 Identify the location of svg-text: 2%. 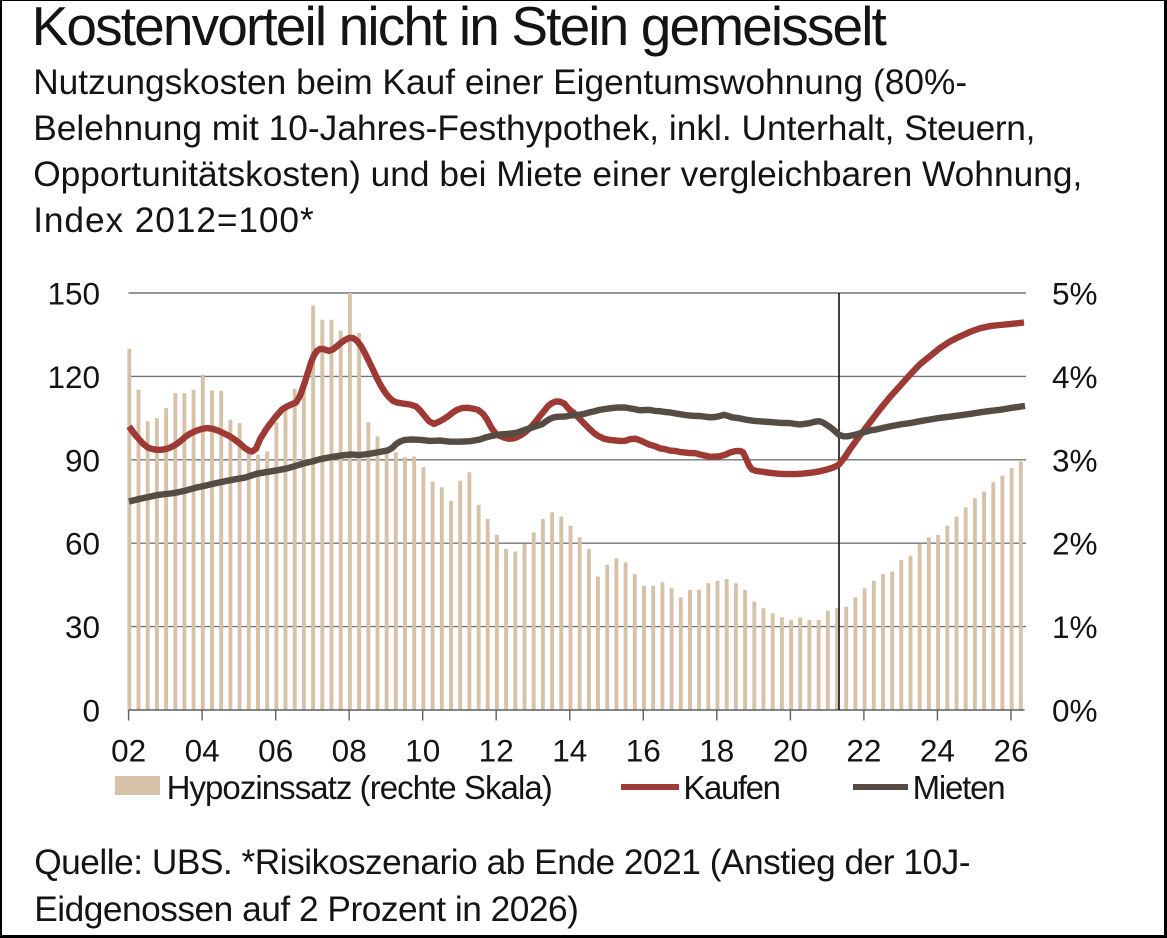
(1075, 544).